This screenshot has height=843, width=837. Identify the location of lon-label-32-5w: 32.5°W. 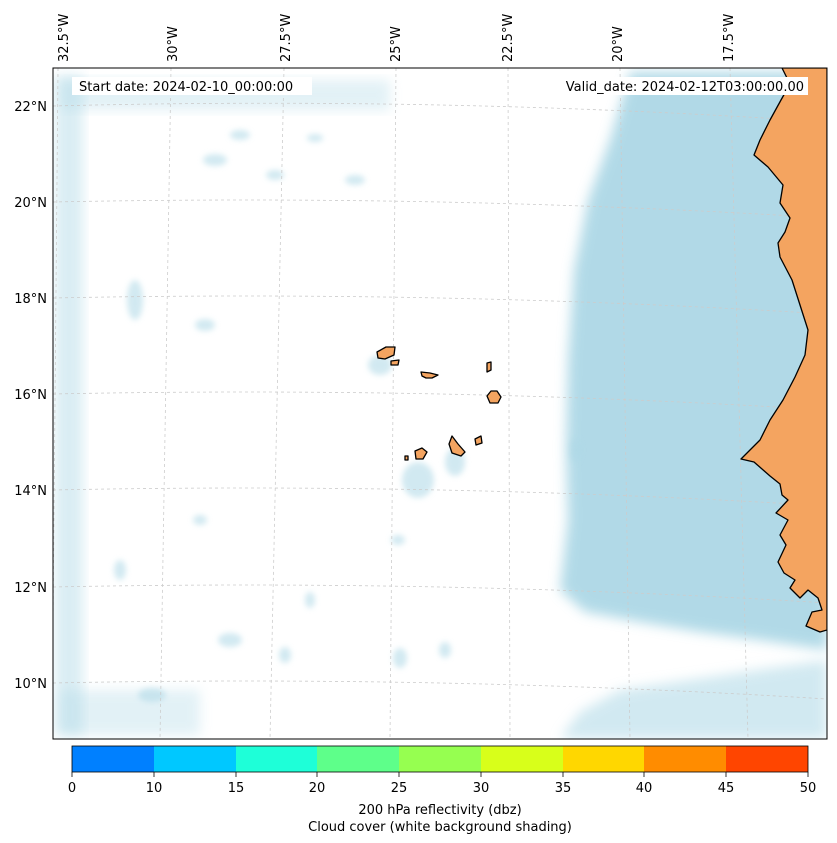
(64, 38).